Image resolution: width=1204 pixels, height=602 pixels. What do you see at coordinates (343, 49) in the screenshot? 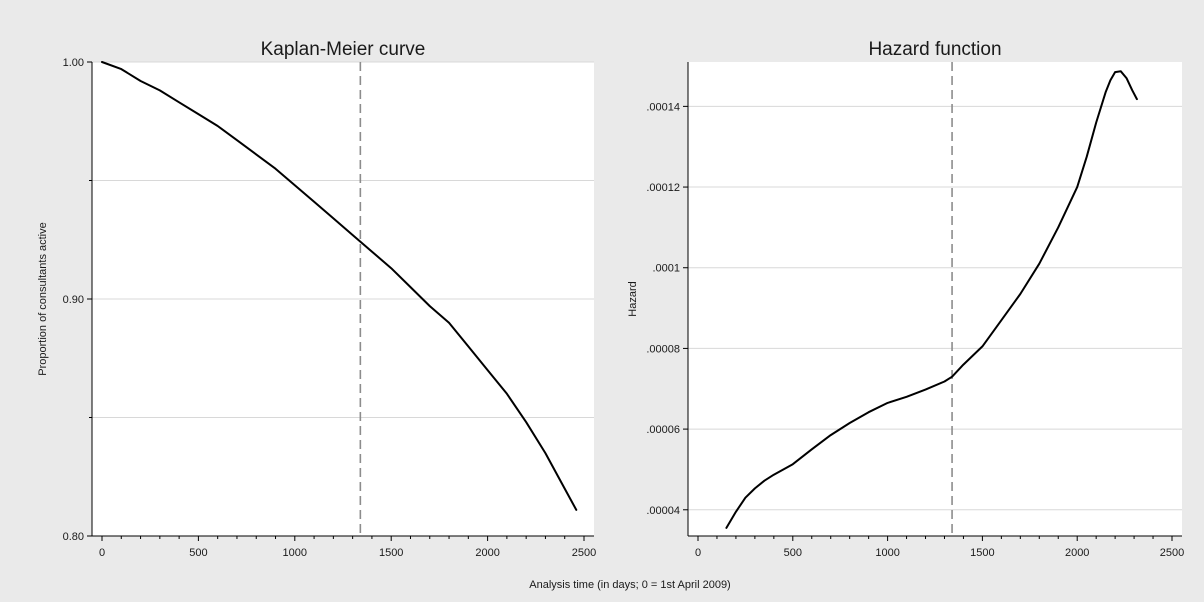
I see `km-chart-title: Kaplan-Meier curve` at bounding box center [343, 49].